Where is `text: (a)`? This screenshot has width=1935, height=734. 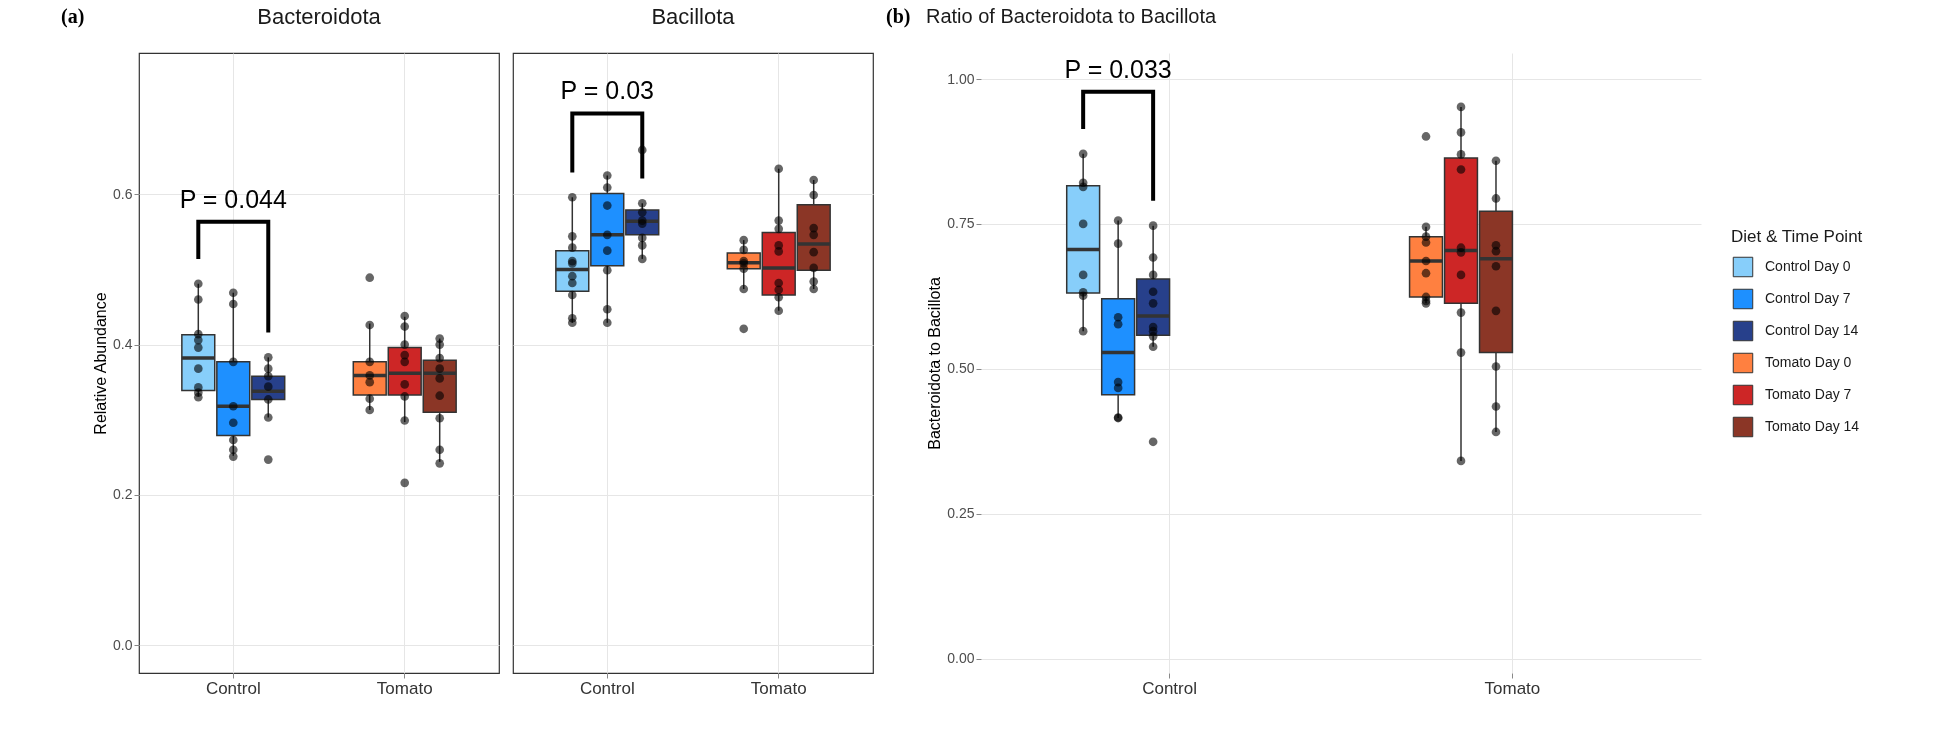
text: (a) is located at coordinates (73, 16).